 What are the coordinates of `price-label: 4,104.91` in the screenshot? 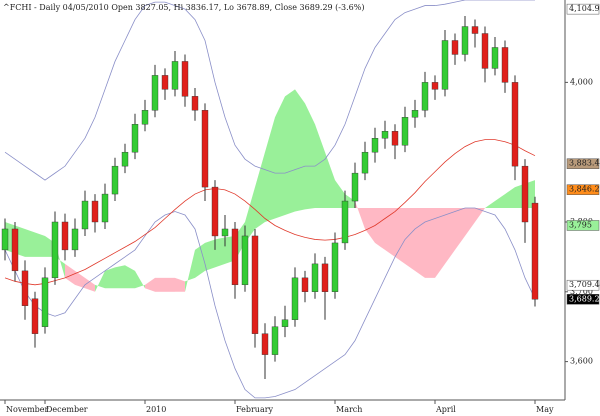 It's located at (584, 8).